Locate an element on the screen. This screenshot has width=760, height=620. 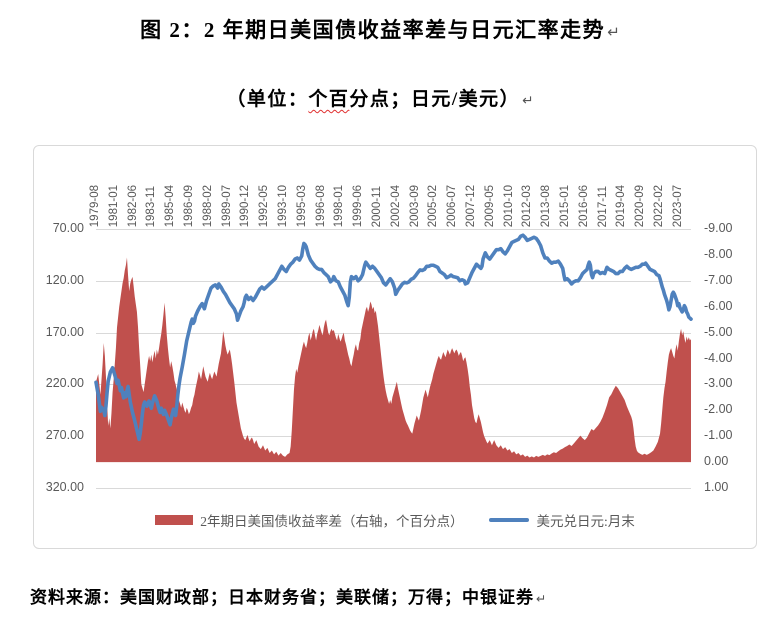
x-axis-label: 1982-06 is located at coordinates (132, 205).